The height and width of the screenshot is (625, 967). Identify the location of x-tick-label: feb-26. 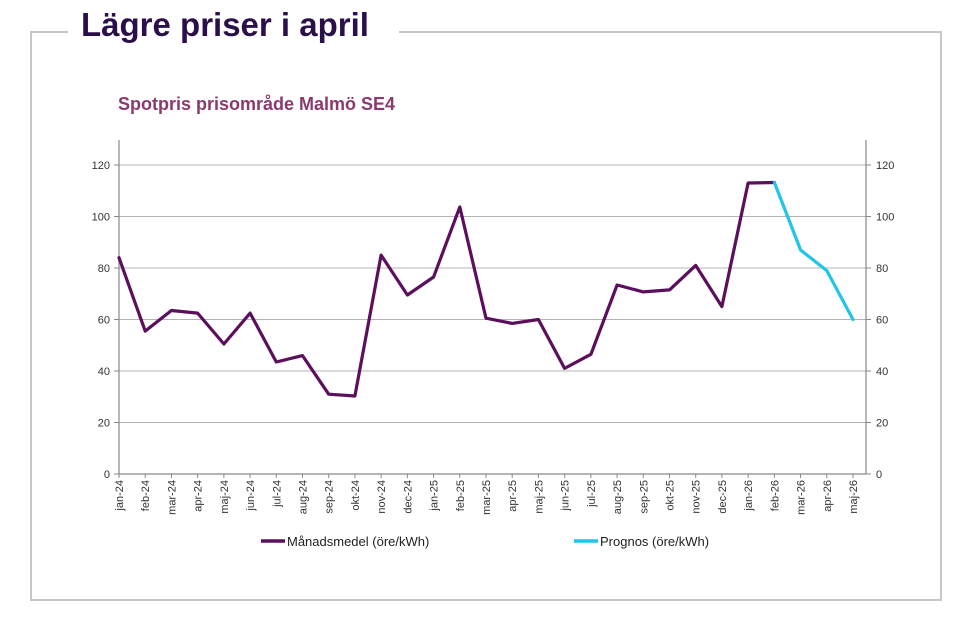
(775, 495).